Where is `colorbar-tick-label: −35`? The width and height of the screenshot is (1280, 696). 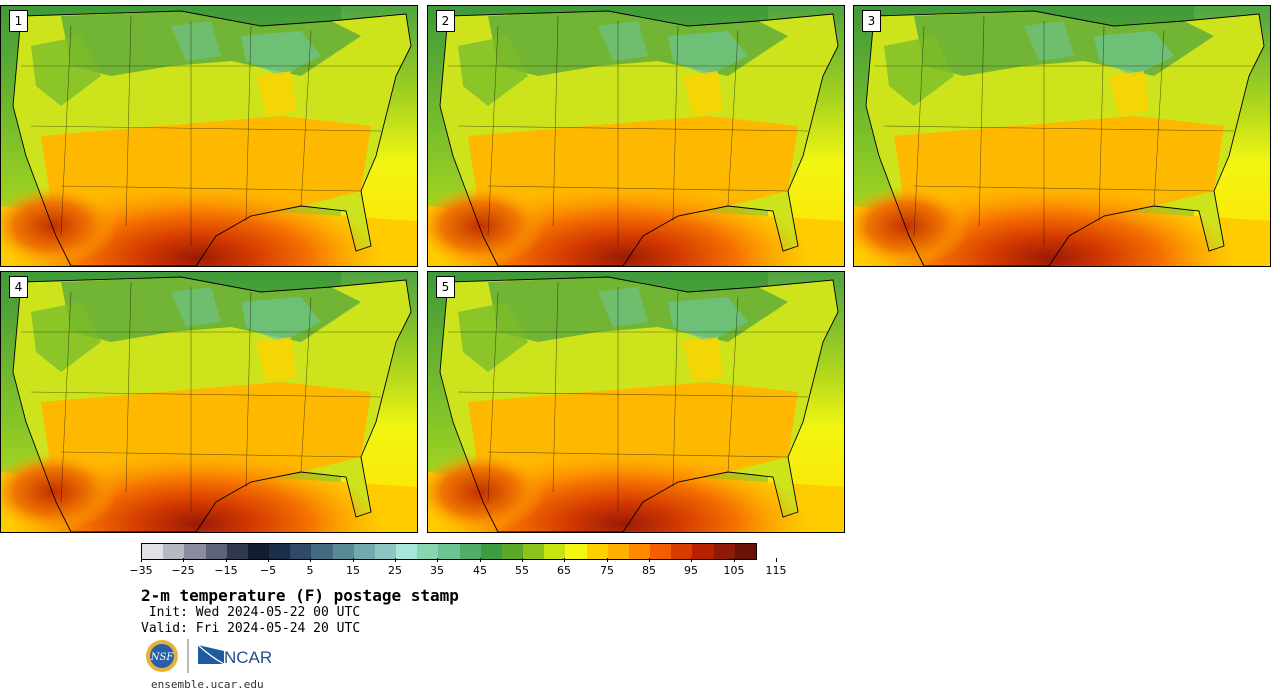
colorbar-tick-label: −35 is located at coordinates (141, 570).